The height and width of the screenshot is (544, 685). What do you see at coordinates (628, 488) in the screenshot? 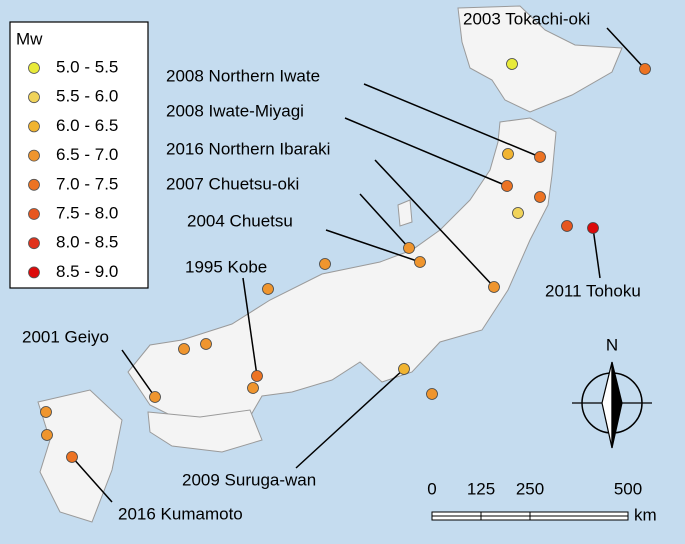
I see `scale-label: 500` at bounding box center [628, 488].